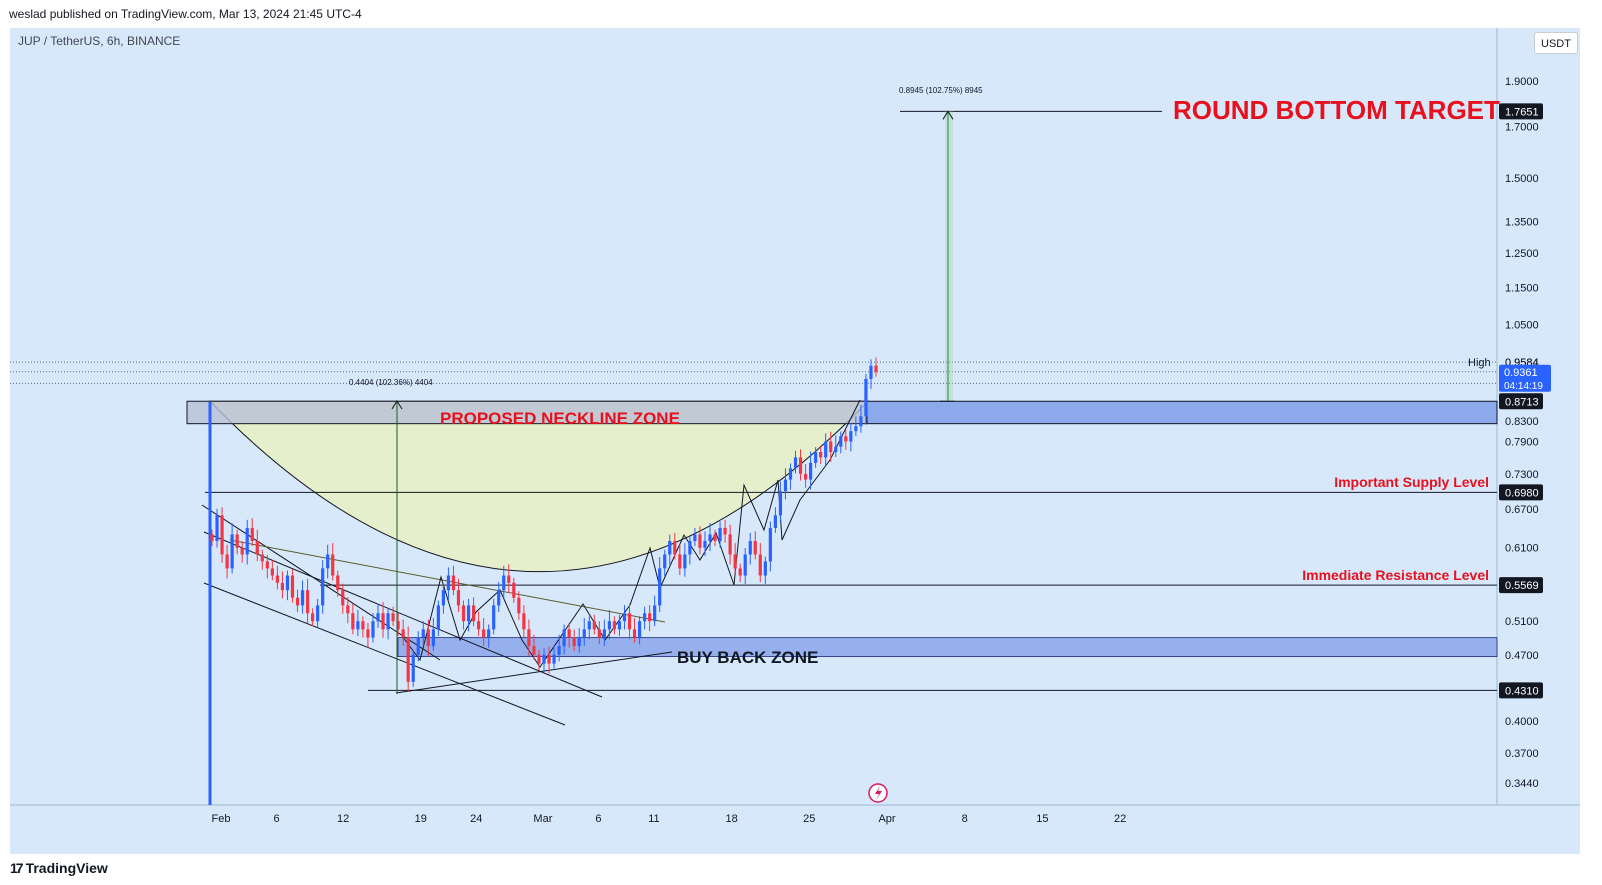 This screenshot has width=1602, height=885. What do you see at coordinates (1556, 43) in the screenshot?
I see `currency-button: USDT` at bounding box center [1556, 43].